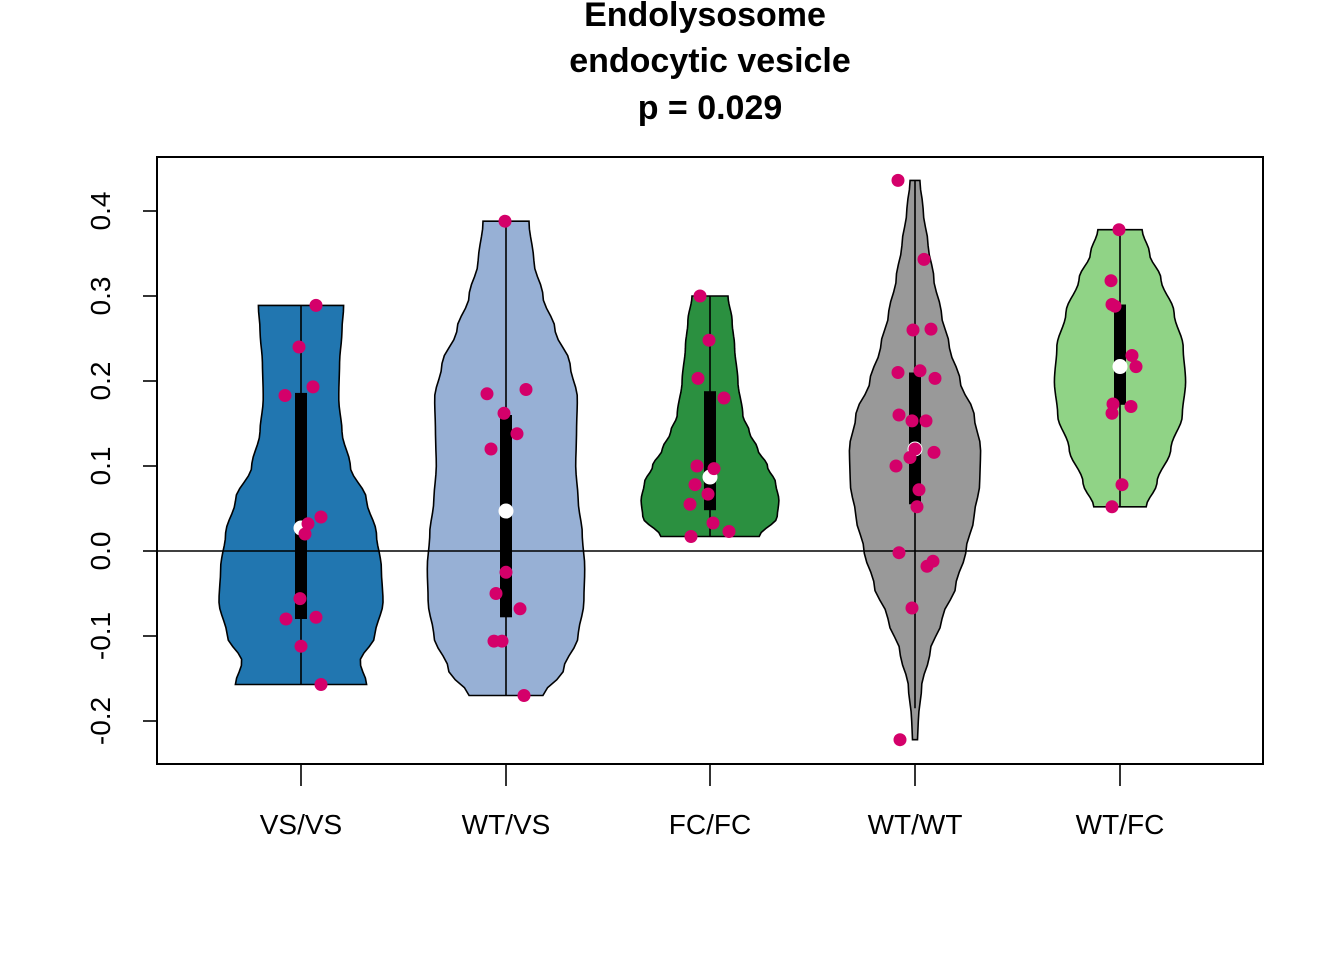  I want to click on title-line-1: Endolysosome, so click(705, 17).